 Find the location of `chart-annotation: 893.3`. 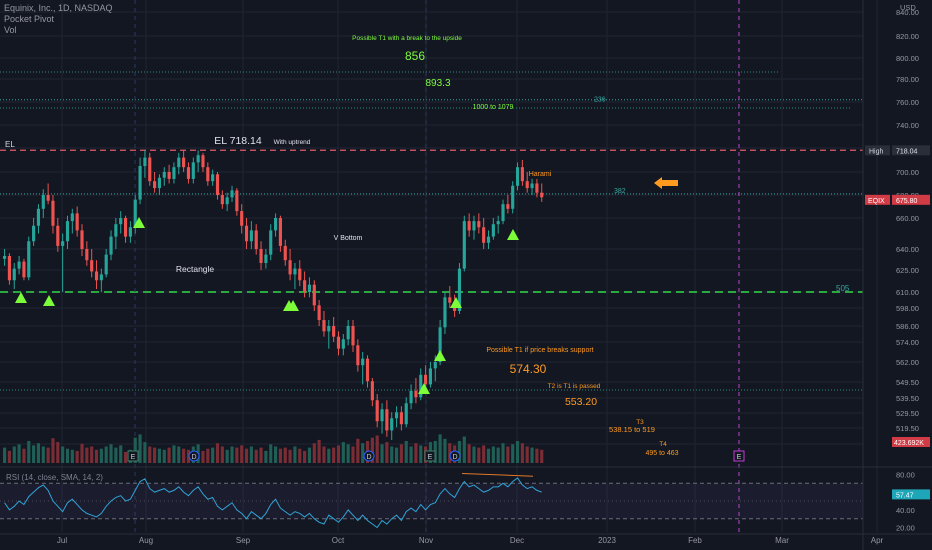

chart-annotation: 893.3 is located at coordinates (437, 83).